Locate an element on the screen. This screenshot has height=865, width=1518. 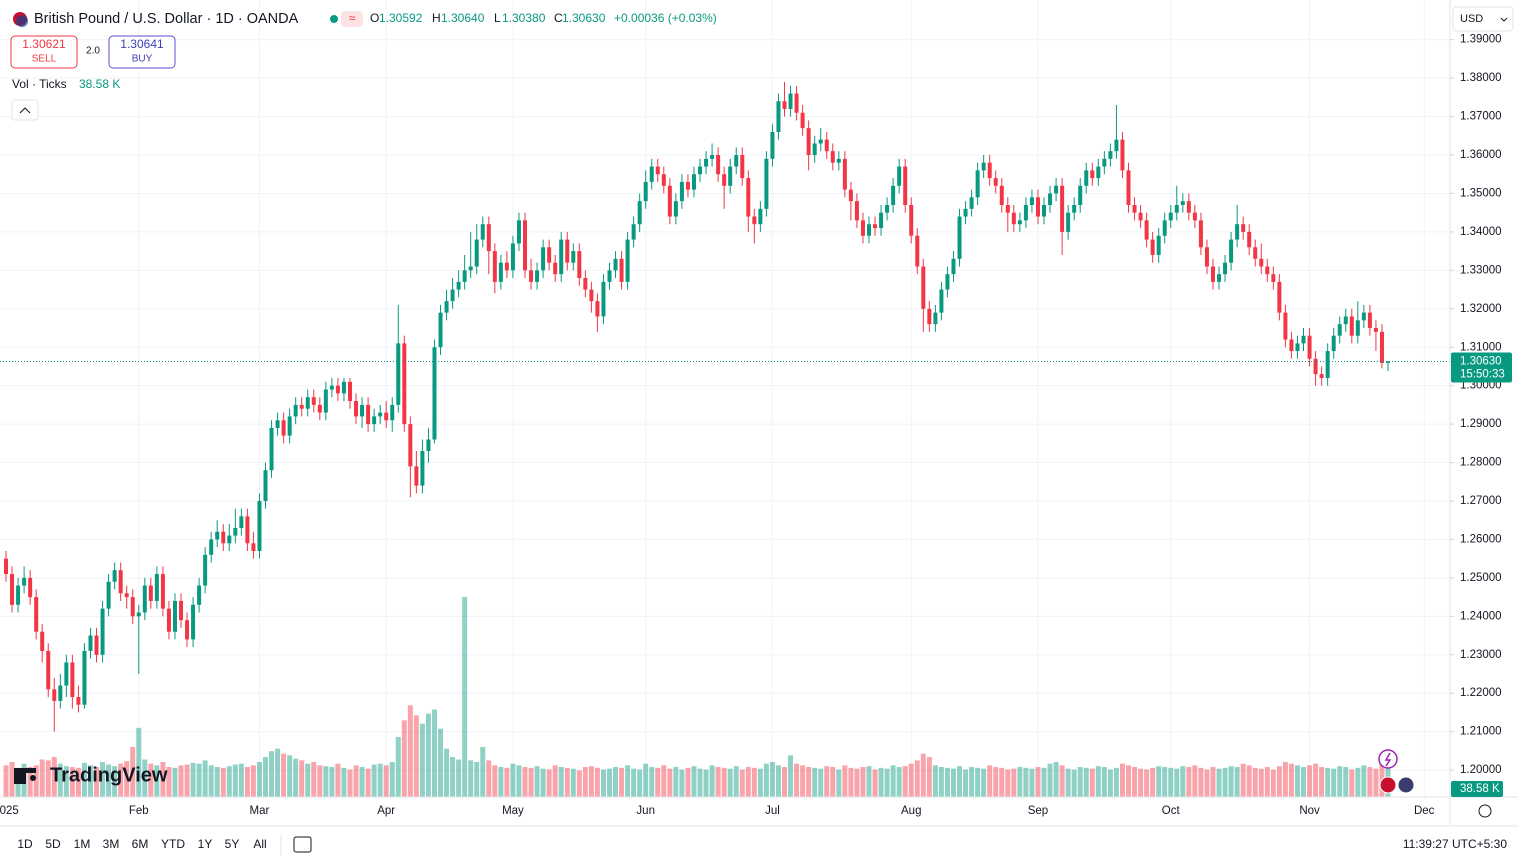
range-button: YTD is located at coordinates (173, 844).